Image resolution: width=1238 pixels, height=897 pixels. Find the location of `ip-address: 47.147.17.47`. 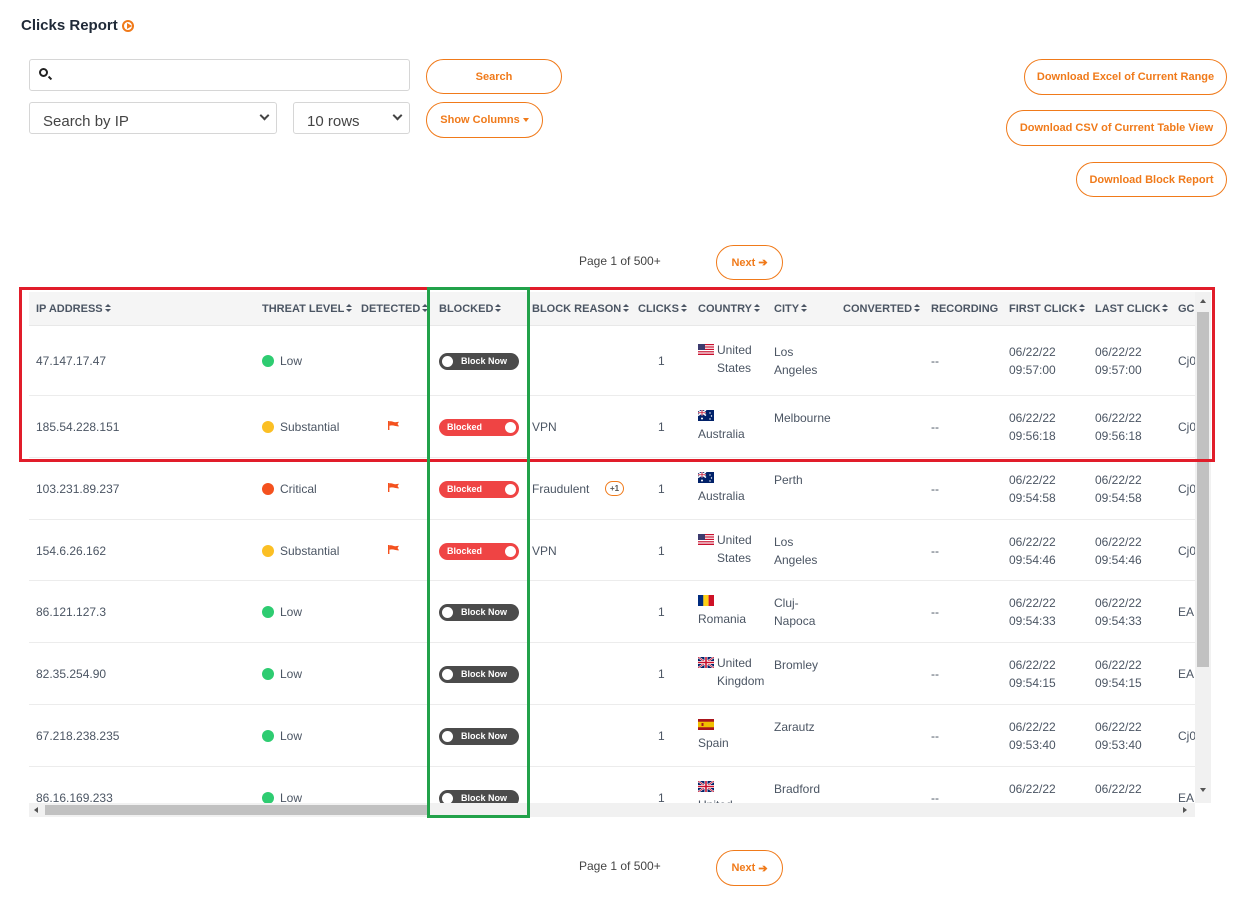

ip-address: 47.147.17.47 is located at coordinates (71, 361).